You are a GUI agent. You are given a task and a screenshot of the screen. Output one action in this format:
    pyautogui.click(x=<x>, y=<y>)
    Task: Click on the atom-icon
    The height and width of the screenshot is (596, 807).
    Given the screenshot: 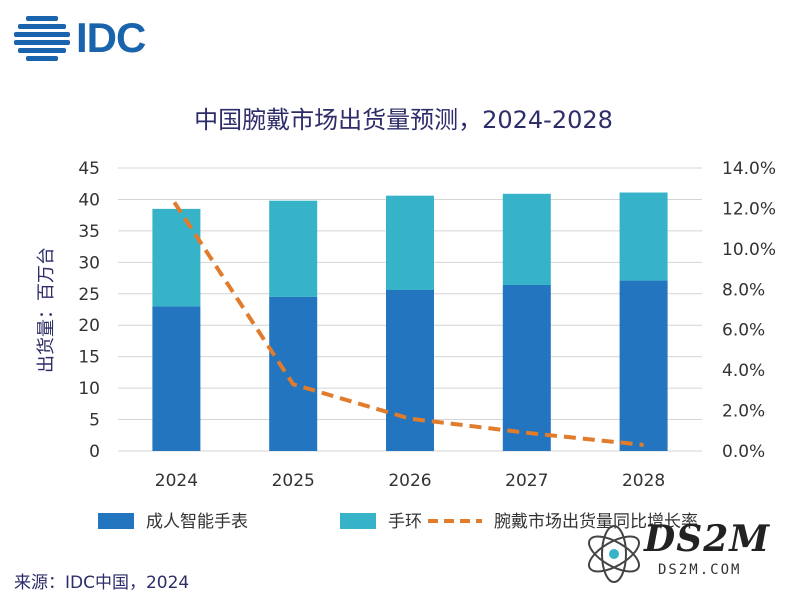 What is the action you would take?
    pyautogui.click(x=617, y=553)
    